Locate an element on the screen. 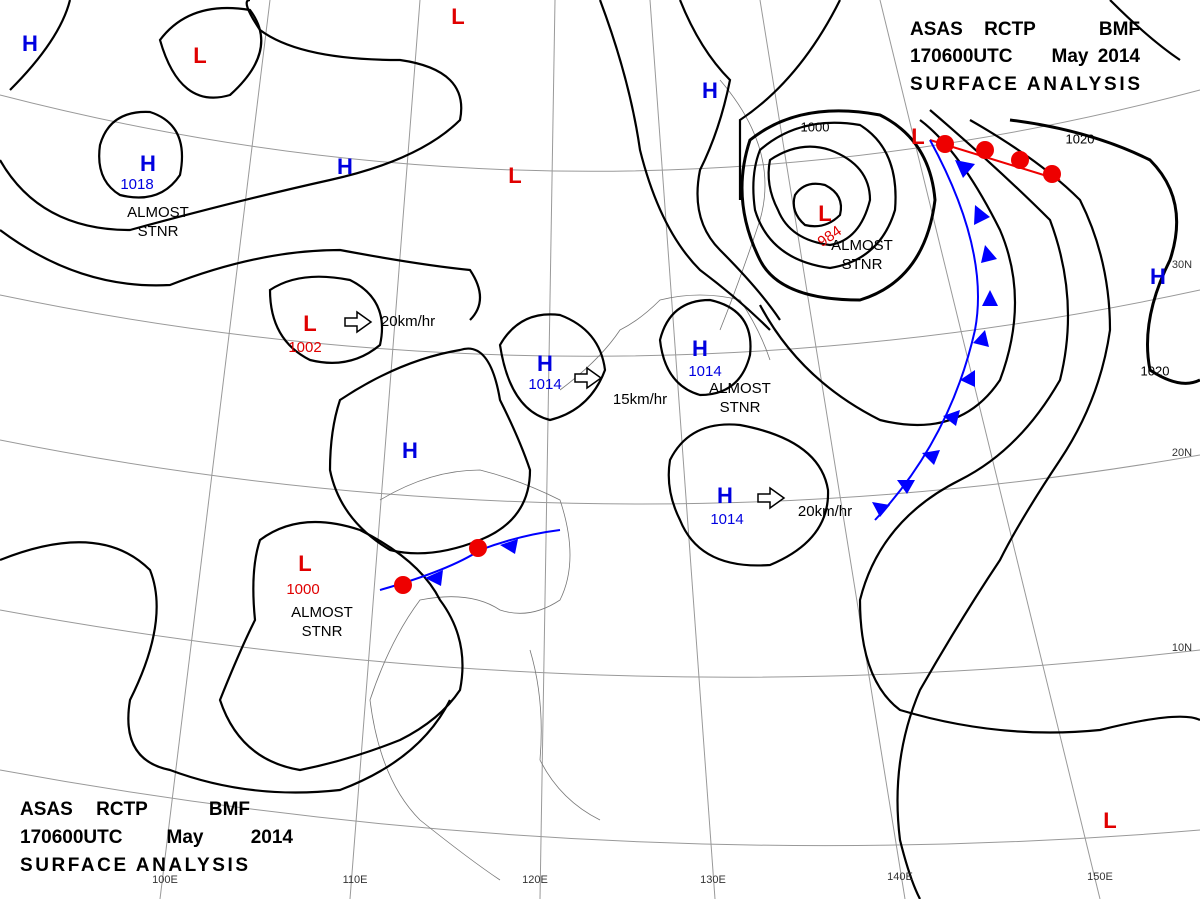  longitude-label: 100E is located at coordinates (165, 880).